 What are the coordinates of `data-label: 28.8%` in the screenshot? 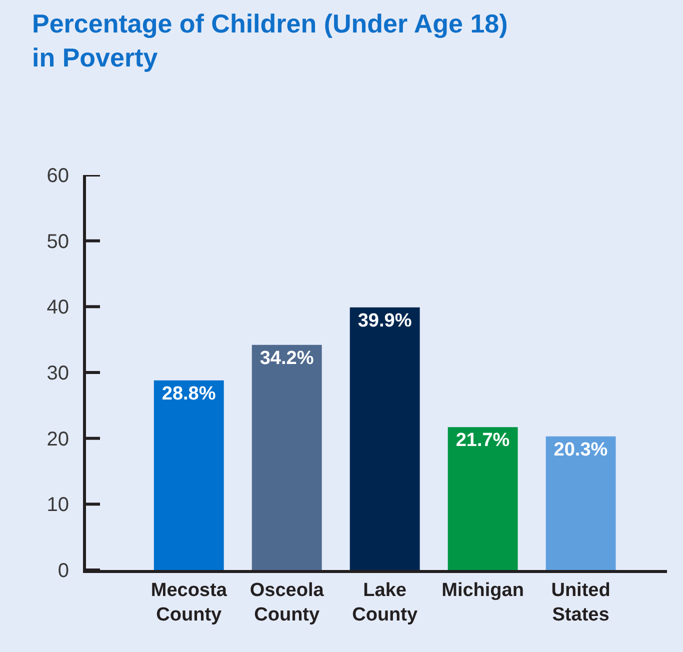 It's located at (189, 393).